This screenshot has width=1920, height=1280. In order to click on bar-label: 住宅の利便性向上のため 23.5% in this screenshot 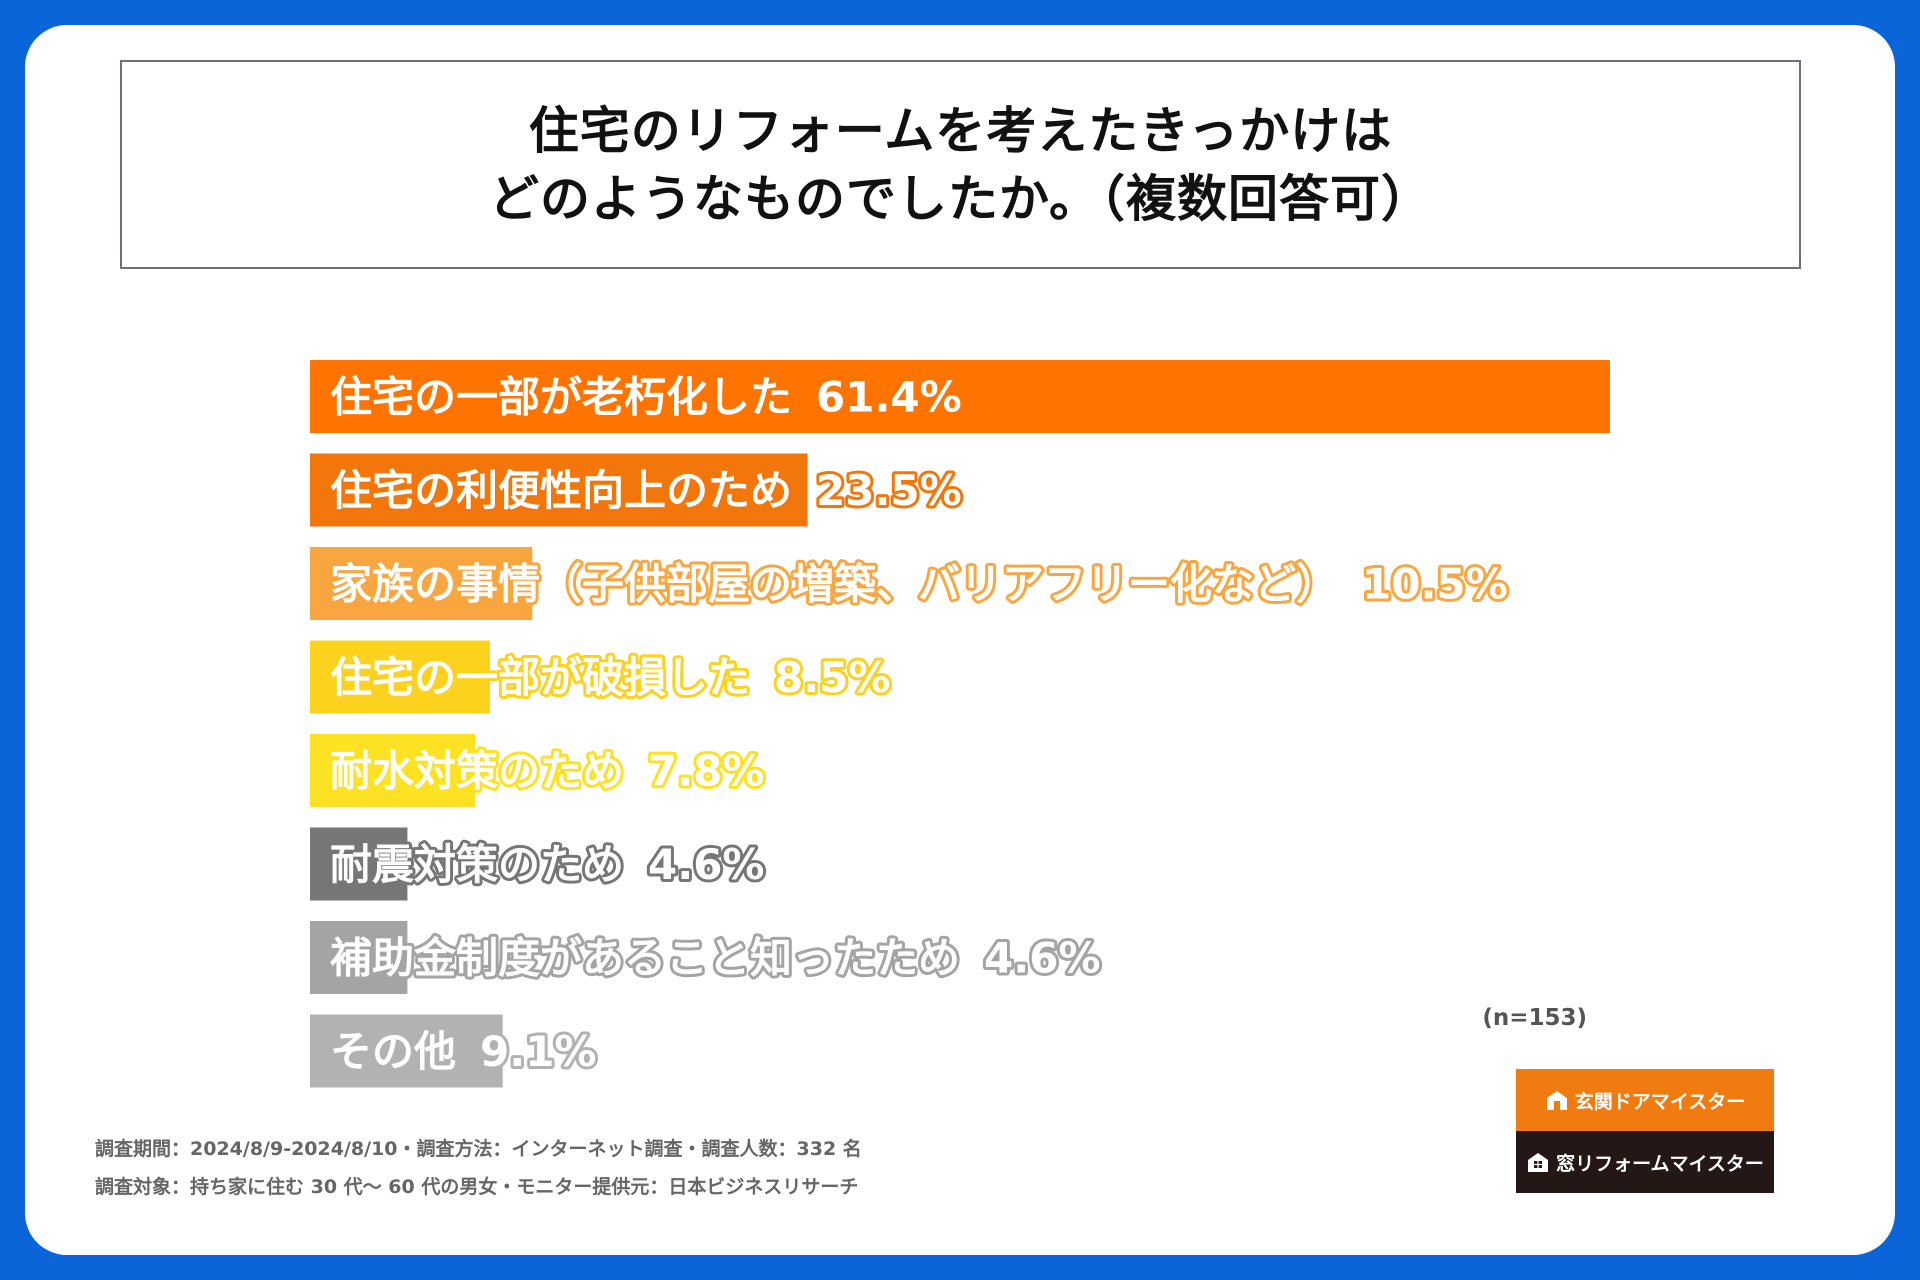, I will do `click(646, 490)`.